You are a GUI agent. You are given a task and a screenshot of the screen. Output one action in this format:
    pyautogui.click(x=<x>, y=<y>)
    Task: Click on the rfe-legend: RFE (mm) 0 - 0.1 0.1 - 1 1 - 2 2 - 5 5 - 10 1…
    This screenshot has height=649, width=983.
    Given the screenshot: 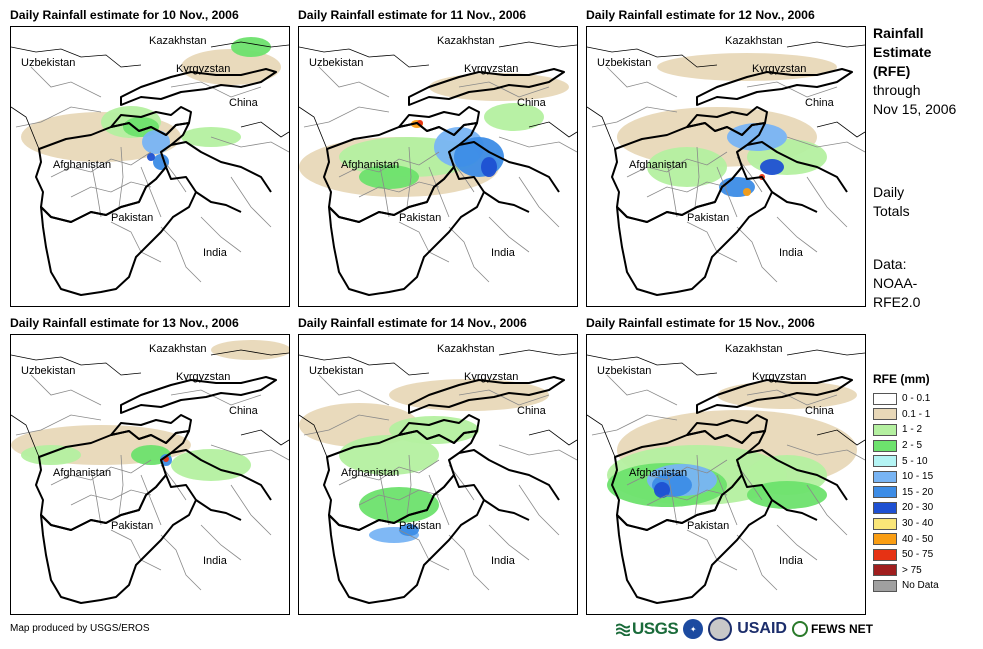 What is the action you would take?
    pyautogui.click(x=906, y=483)
    